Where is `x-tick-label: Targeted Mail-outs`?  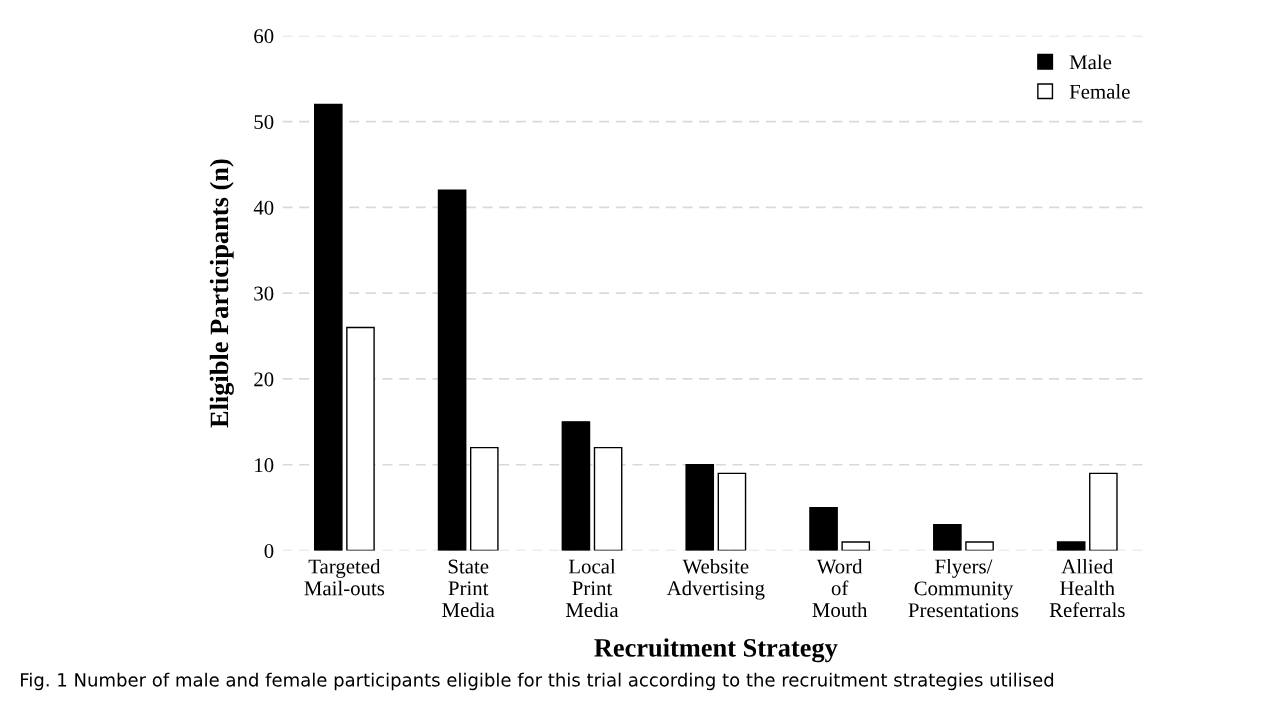
x-tick-label: Targeted Mail-outs is located at coordinates (344, 577).